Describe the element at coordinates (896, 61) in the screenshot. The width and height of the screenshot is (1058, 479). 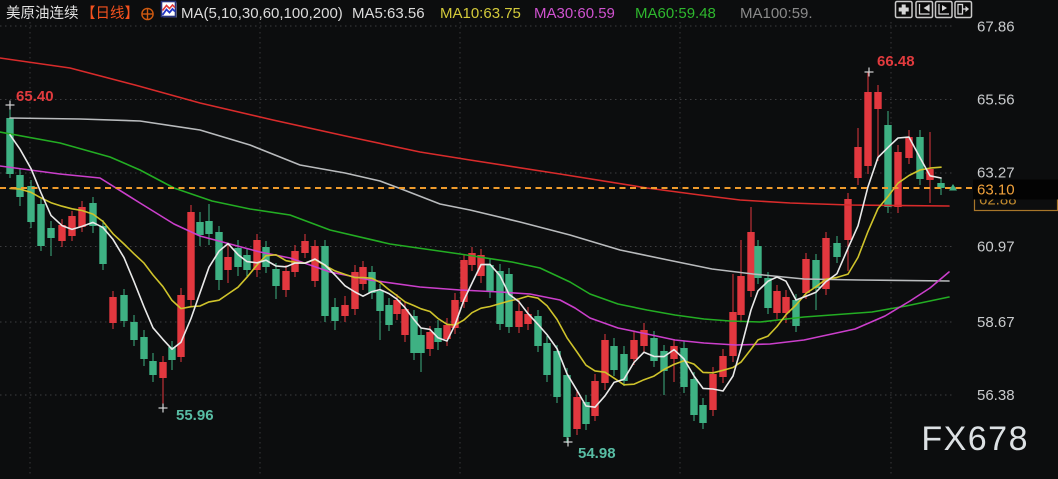
I see `svg-text: 66.48` at that location.